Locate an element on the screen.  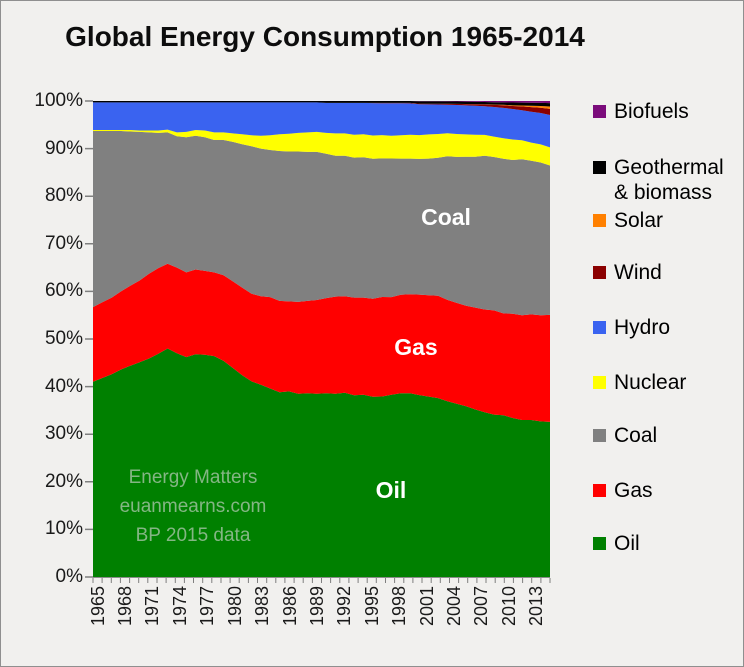
wind-legend-swatch is located at coordinates (599, 272).